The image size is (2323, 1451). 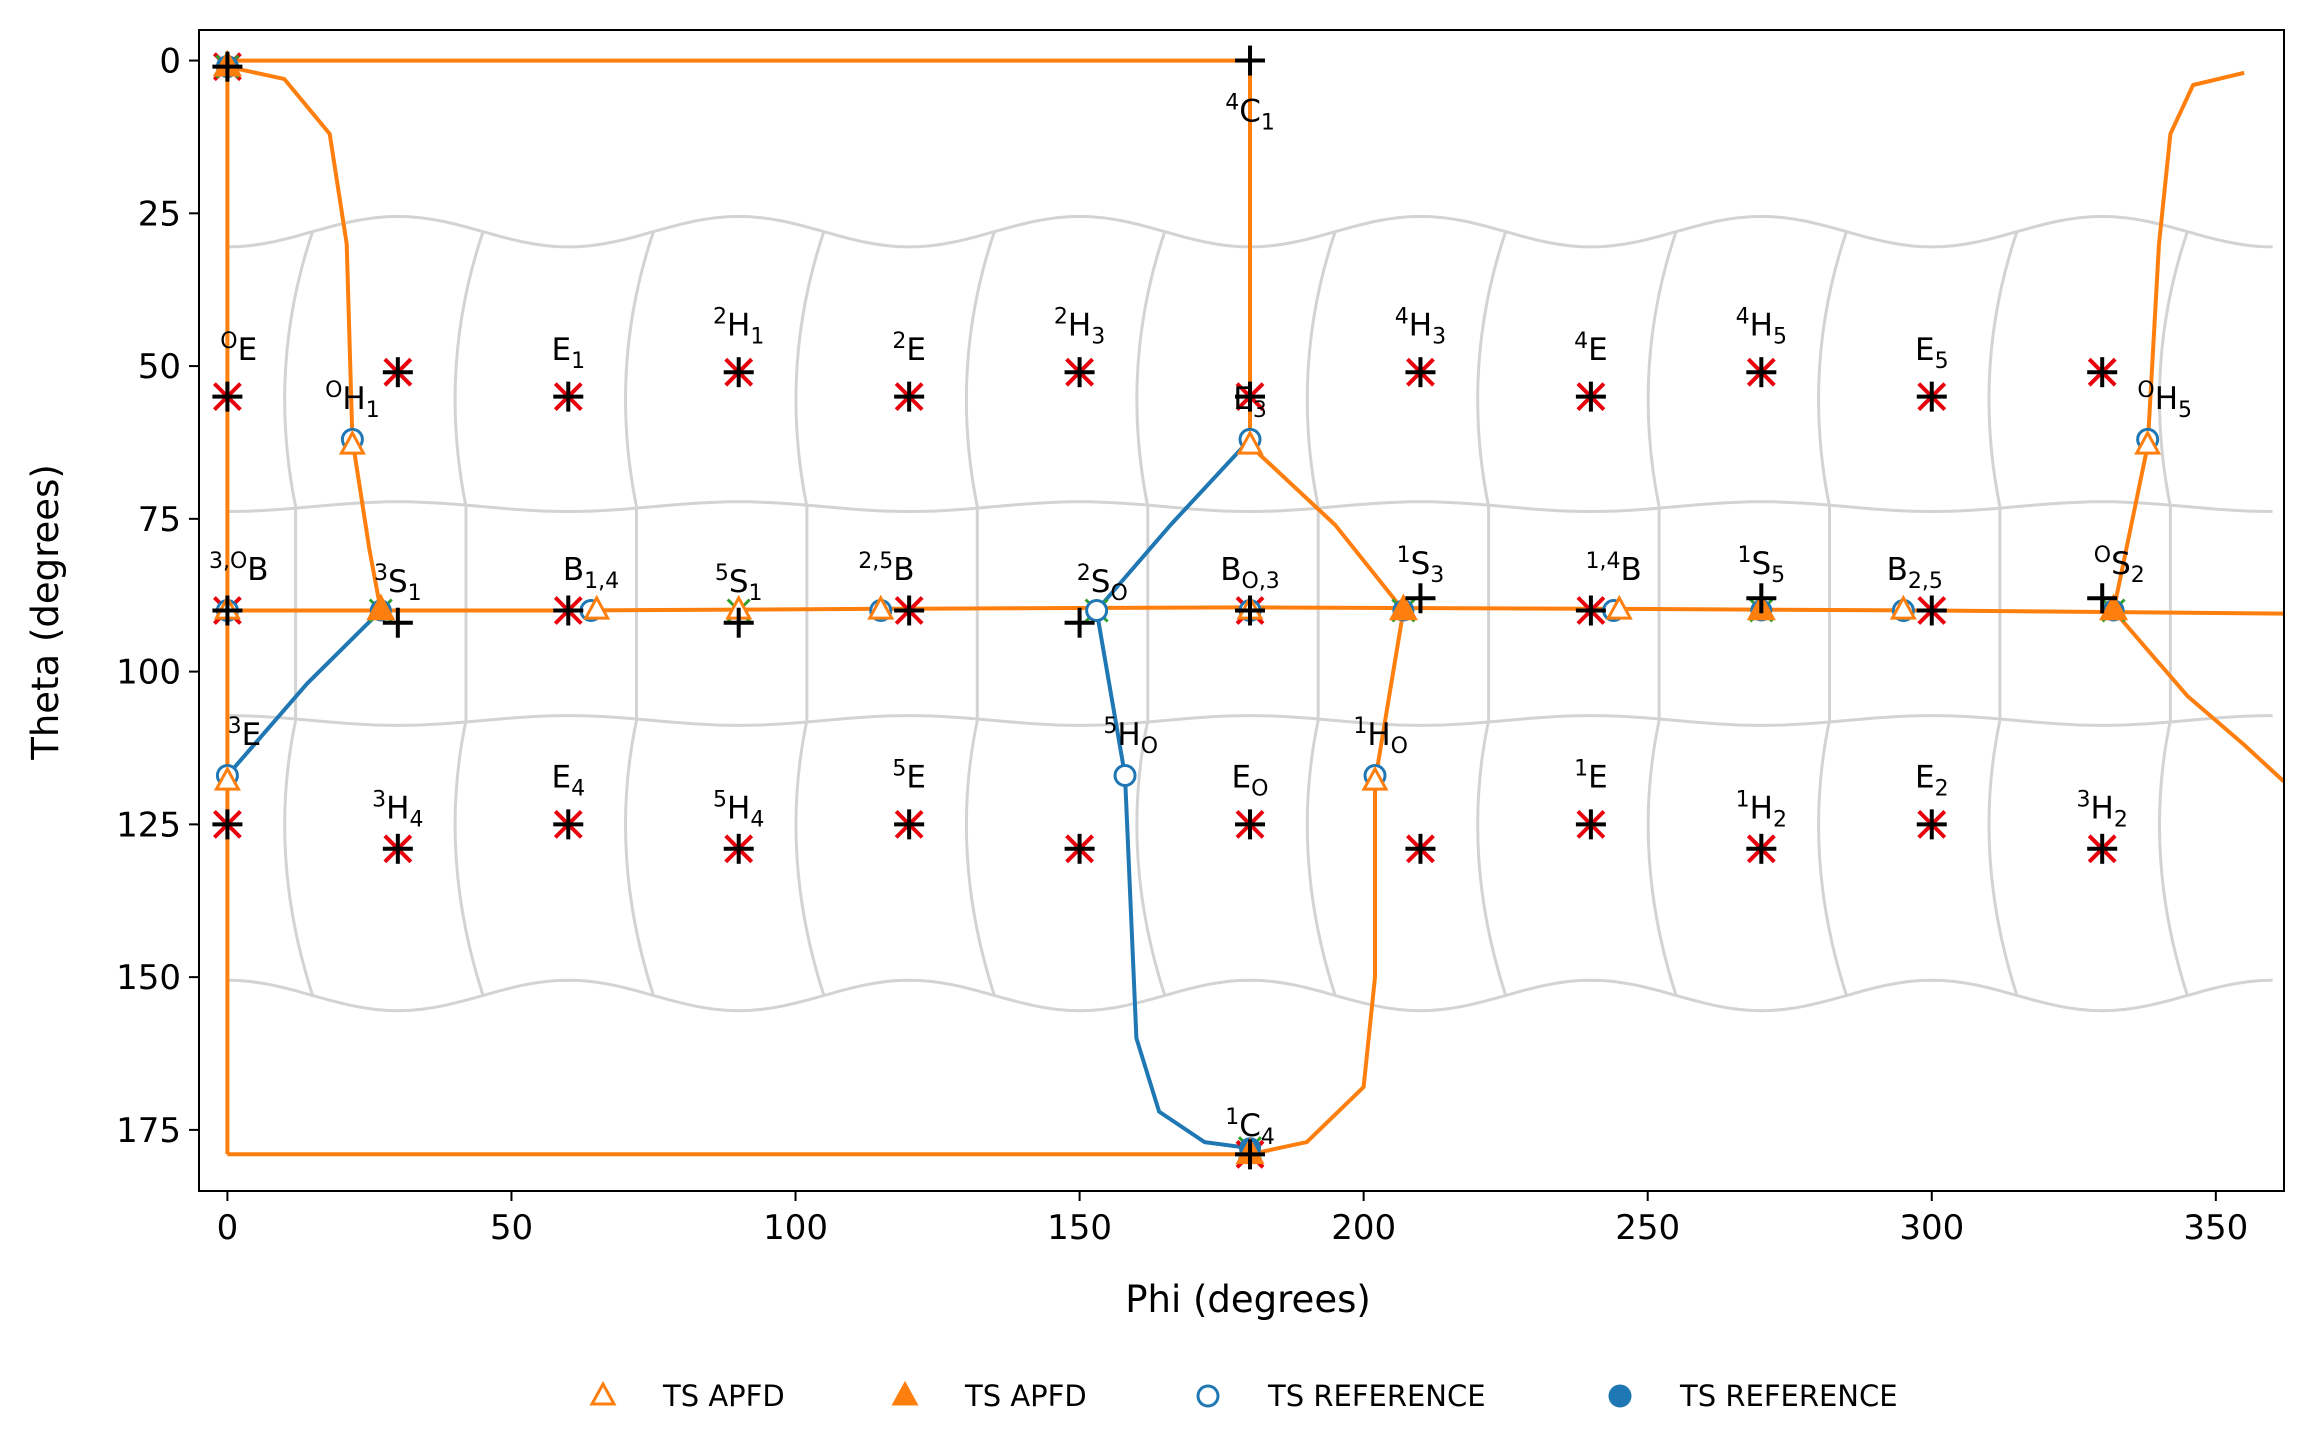 What do you see at coordinates (1925, 581) in the screenshot?
I see `pucker-label-sub: 2,5` at bounding box center [1925, 581].